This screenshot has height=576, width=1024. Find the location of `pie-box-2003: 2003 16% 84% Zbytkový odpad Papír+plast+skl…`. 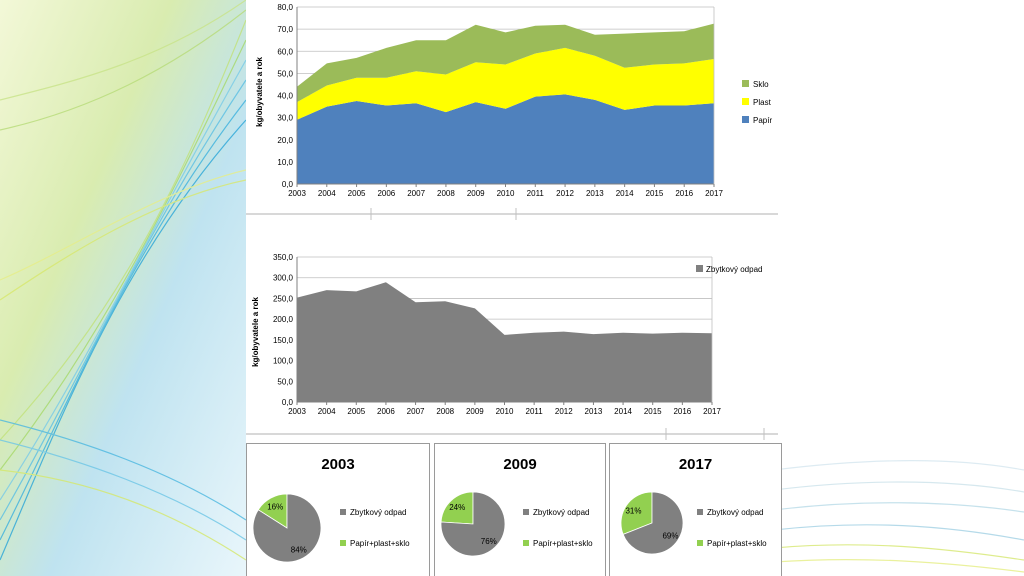

pie-box-2003: 2003 16% 84% Zbytkový odpad Papír+plast+skl… is located at coordinates (338, 509).